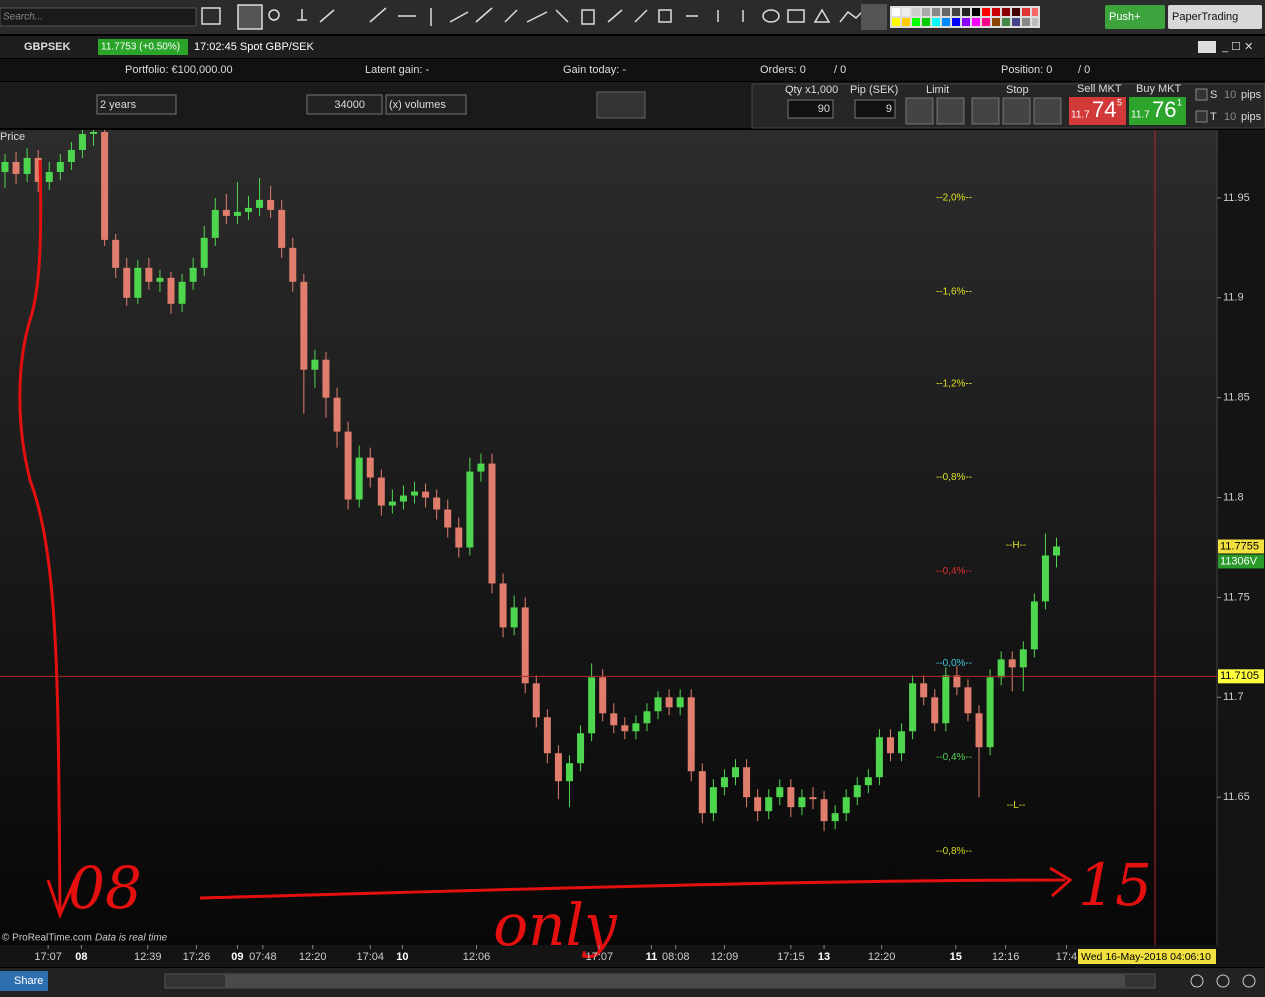 This screenshot has width=1265, height=997. Describe the element at coordinates (610, 905) in the screenshot. I see `handwriting: 08 only 15` at that location.